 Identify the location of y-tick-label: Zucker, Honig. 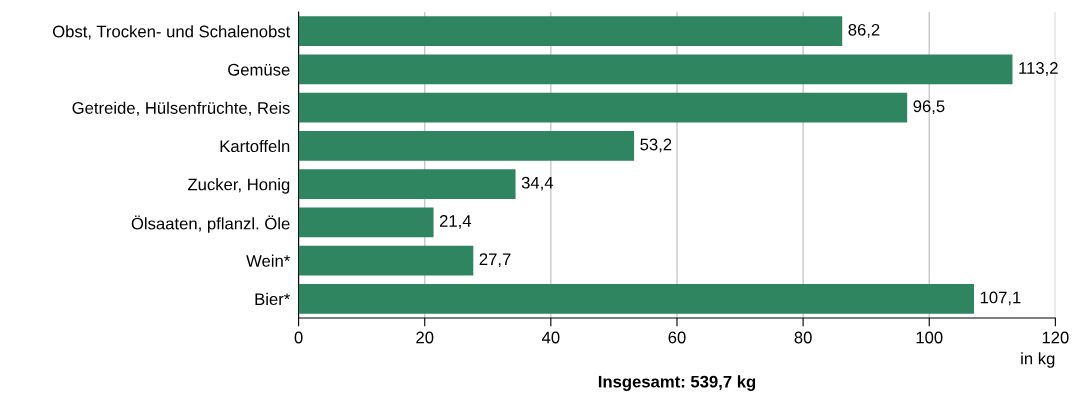
(238, 186).